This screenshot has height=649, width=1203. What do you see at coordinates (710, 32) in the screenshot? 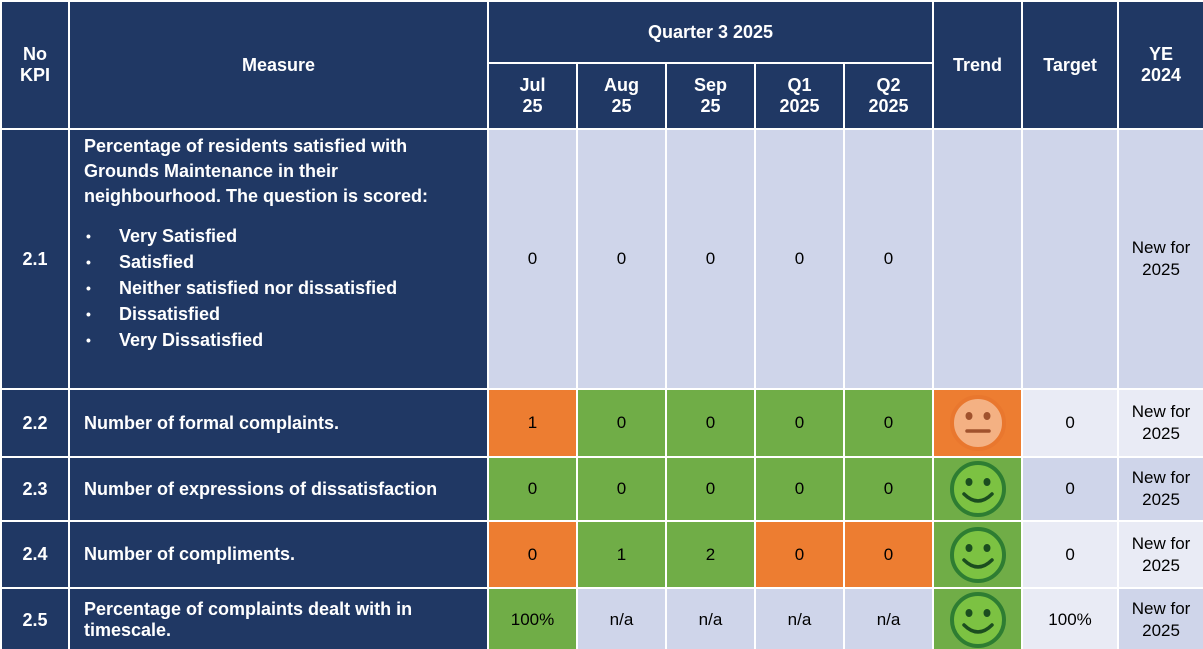
I see `header-cell: Quarter 3 2025` at bounding box center [710, 32].